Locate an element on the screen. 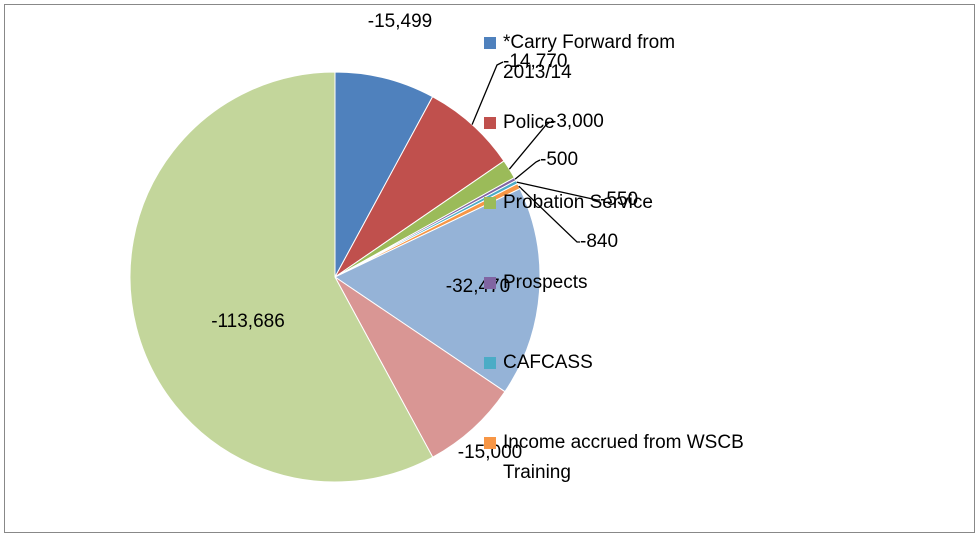  legend-label: Police is located at coordinates (529, 122).